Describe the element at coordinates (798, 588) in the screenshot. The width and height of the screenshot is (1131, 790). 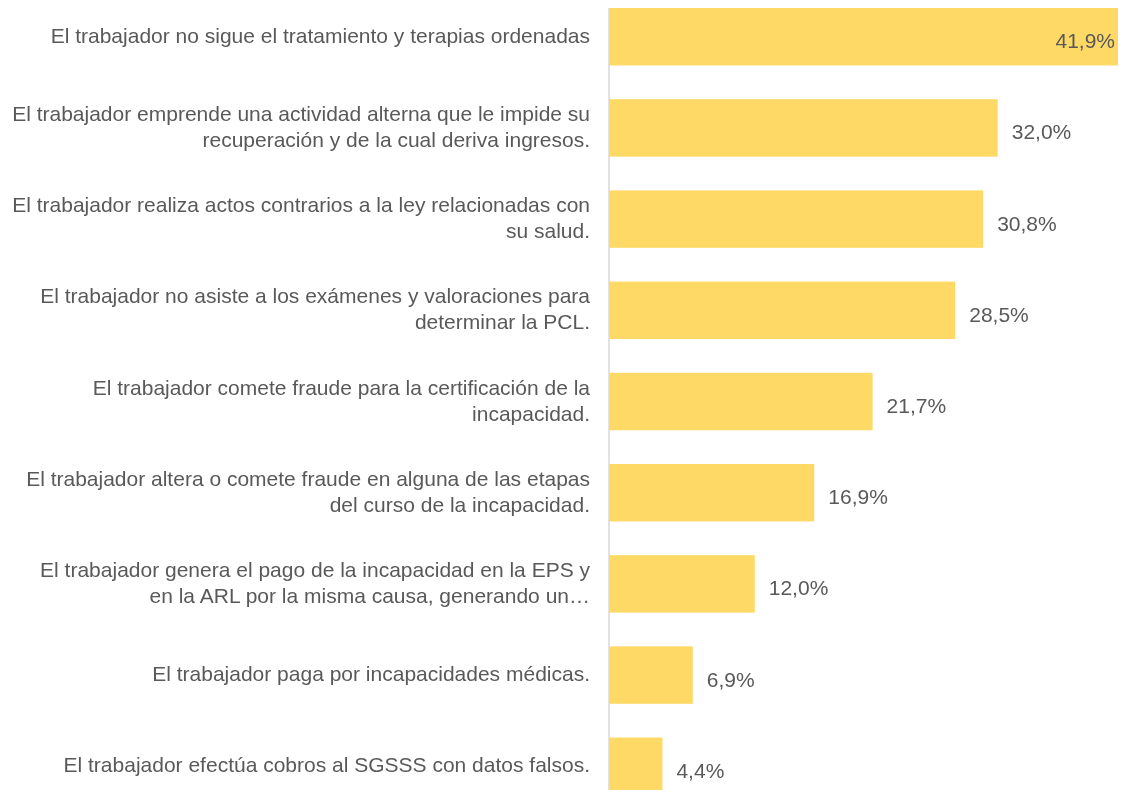
I see `data-label: 12,0%` at that location.